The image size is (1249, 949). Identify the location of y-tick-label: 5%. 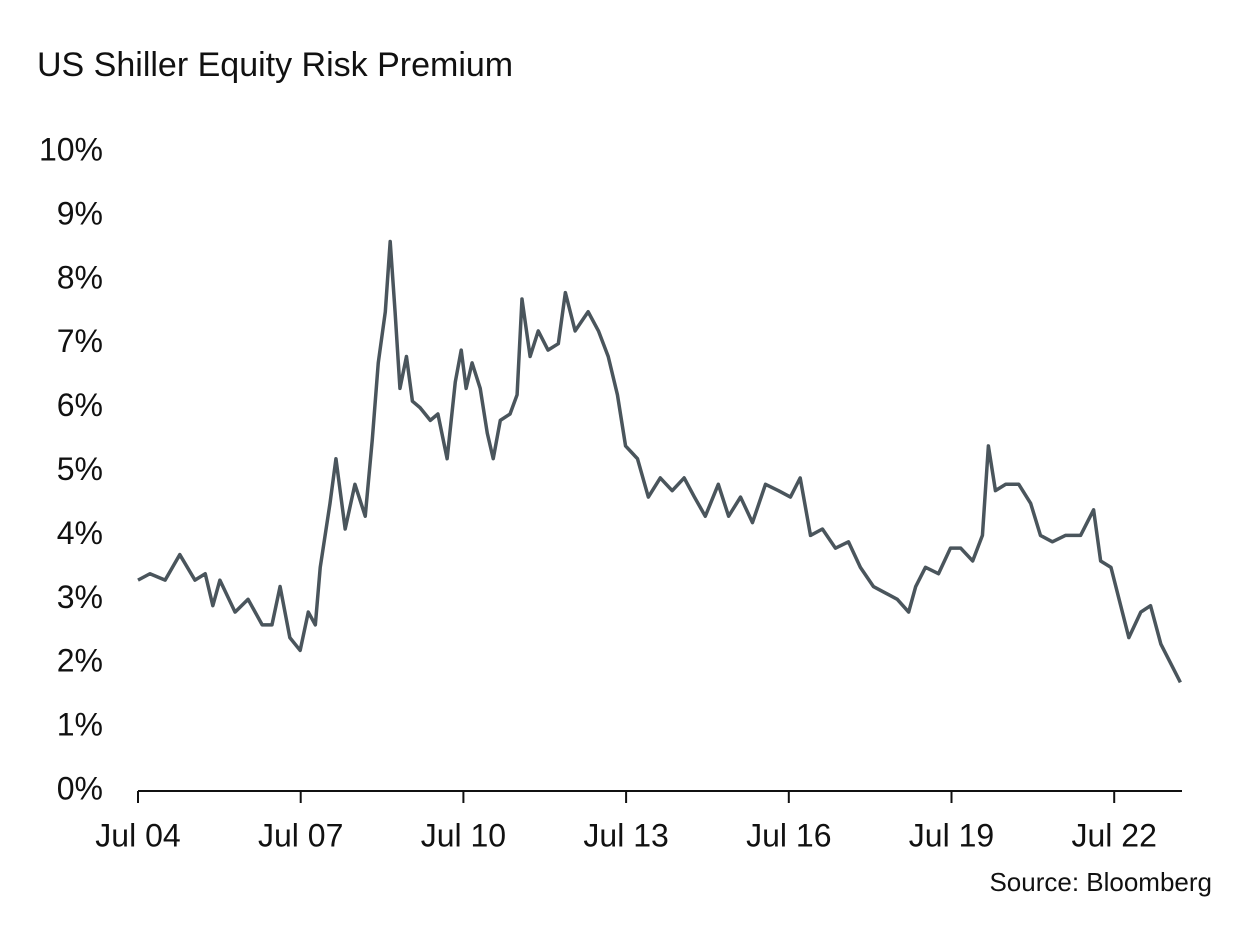
(80, 469).